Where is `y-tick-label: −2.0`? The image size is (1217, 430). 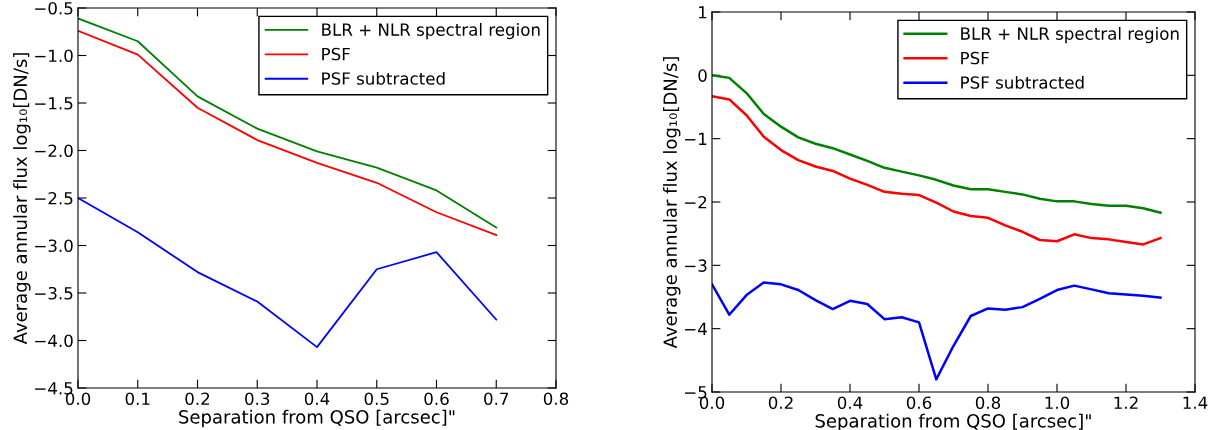
y-tick-label: −2.0 is located at coordinates (54, 151).